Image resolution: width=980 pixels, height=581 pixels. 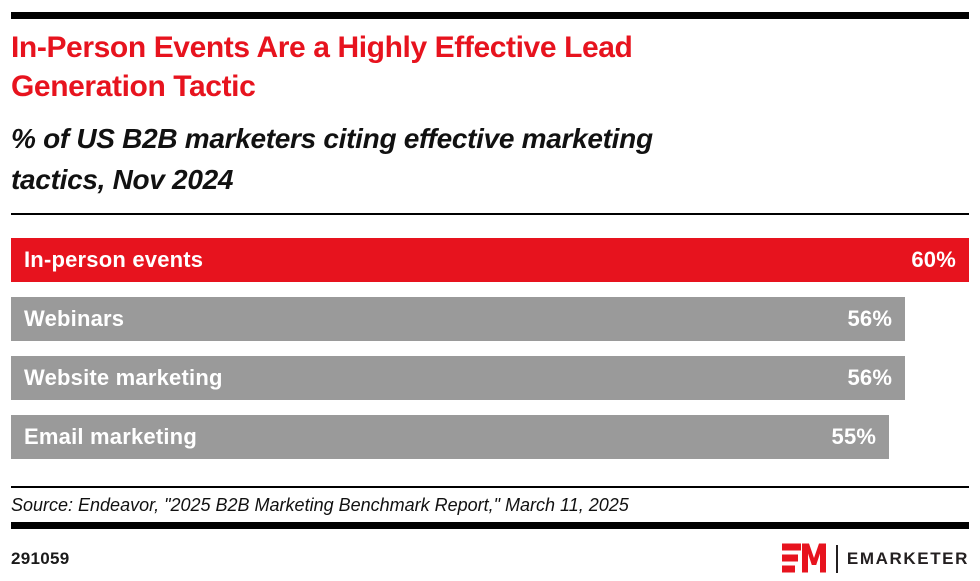 I want to click on brand-name: EMARKETER, so click(x=907, y=558).